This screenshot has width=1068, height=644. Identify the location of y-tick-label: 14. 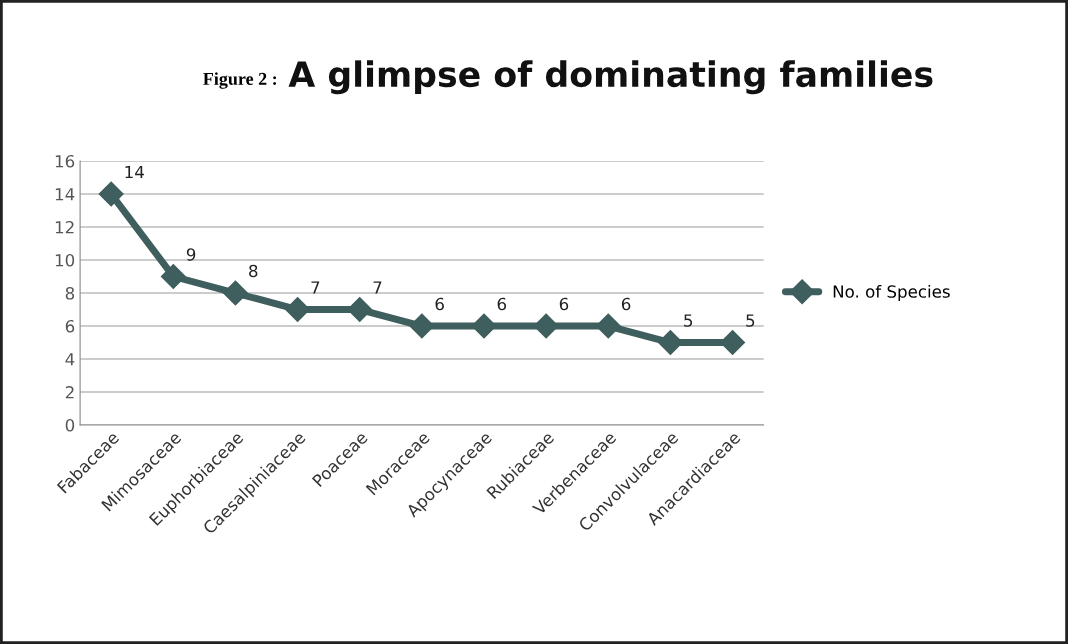
(65, 194).